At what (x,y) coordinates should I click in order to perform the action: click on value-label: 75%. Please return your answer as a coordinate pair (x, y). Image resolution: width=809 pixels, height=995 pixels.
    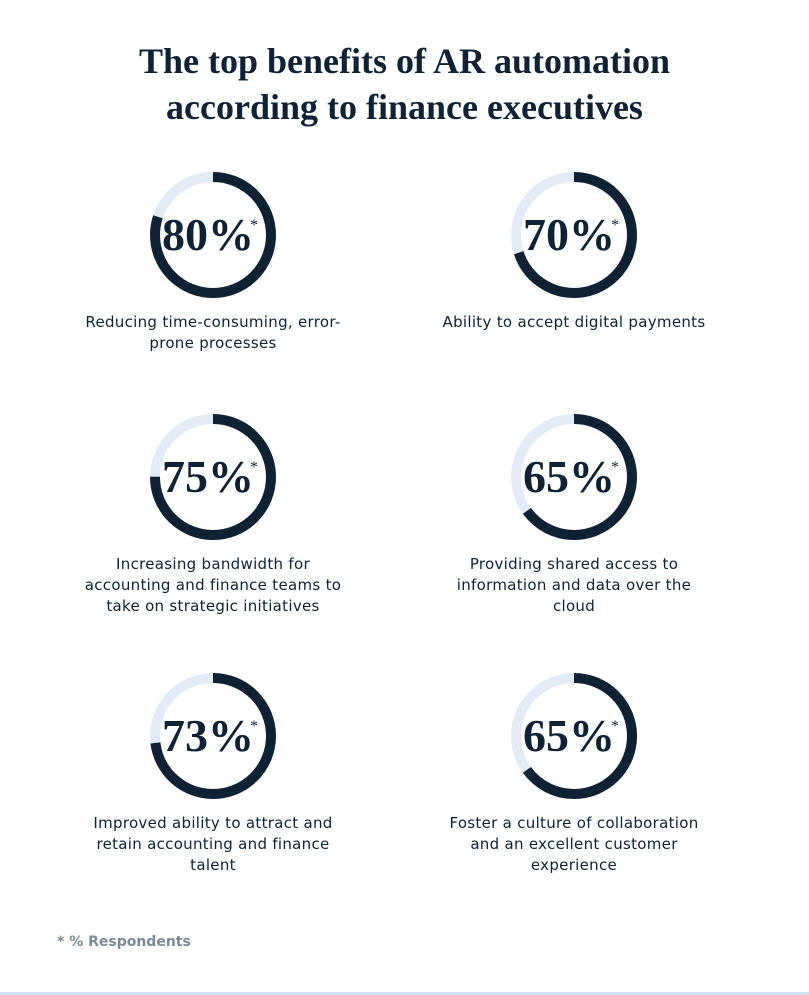
    Looking at the image, I should click on (208, 476).